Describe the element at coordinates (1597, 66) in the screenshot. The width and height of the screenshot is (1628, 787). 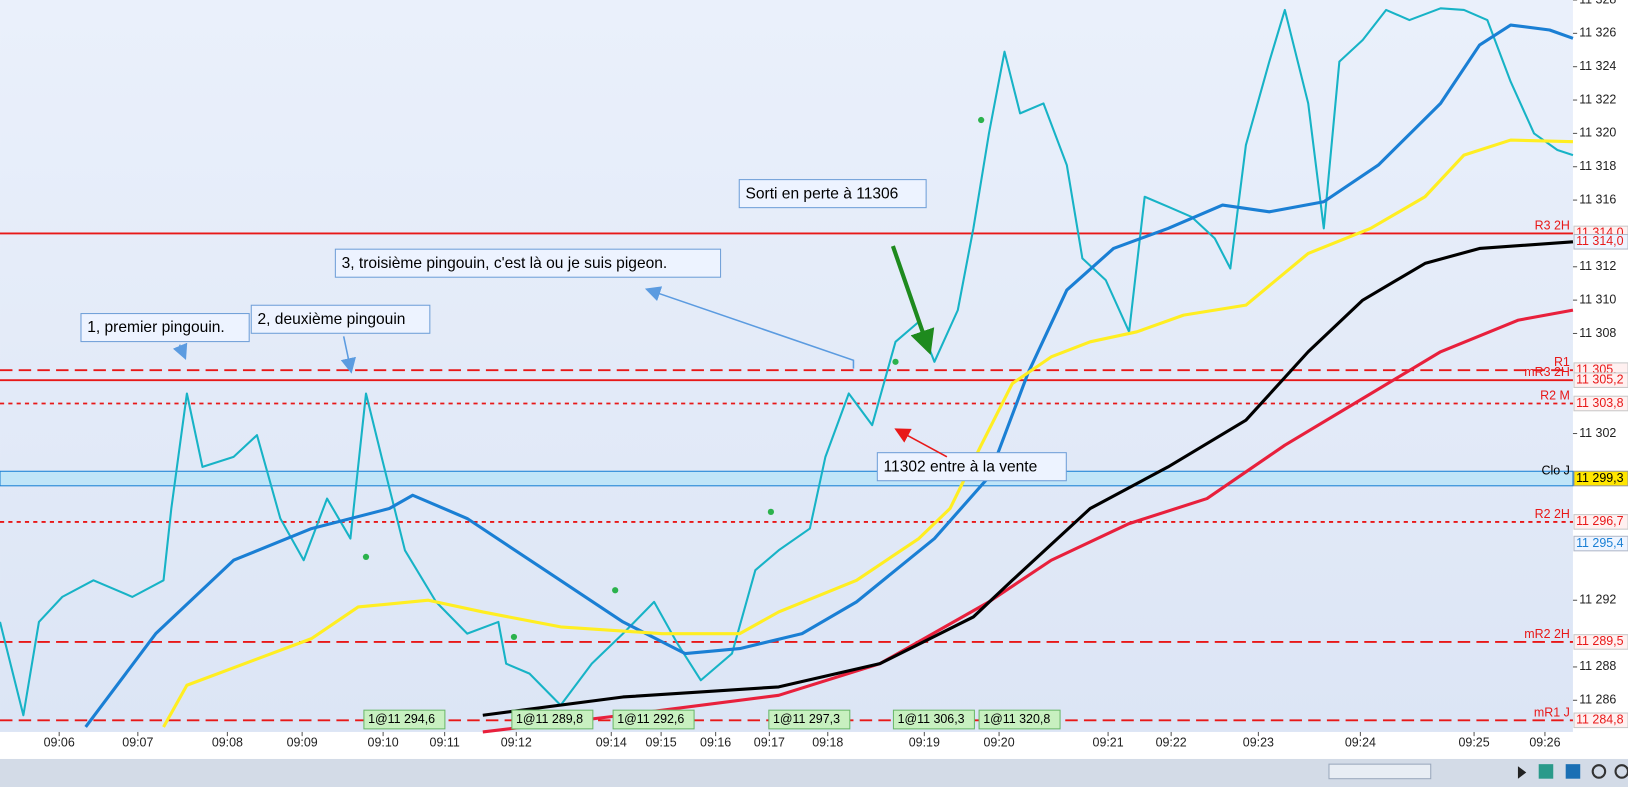
I see `y-tick-label: 11 324` at that location.